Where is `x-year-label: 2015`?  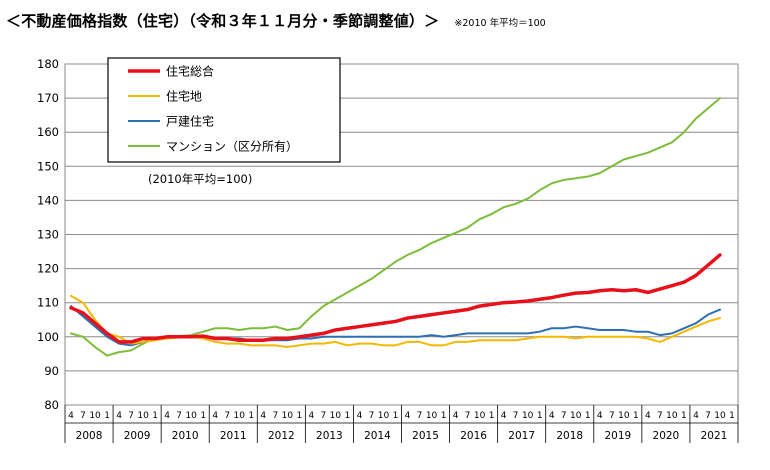 x-year-label: 2015 is located at coordinates (425, 436).